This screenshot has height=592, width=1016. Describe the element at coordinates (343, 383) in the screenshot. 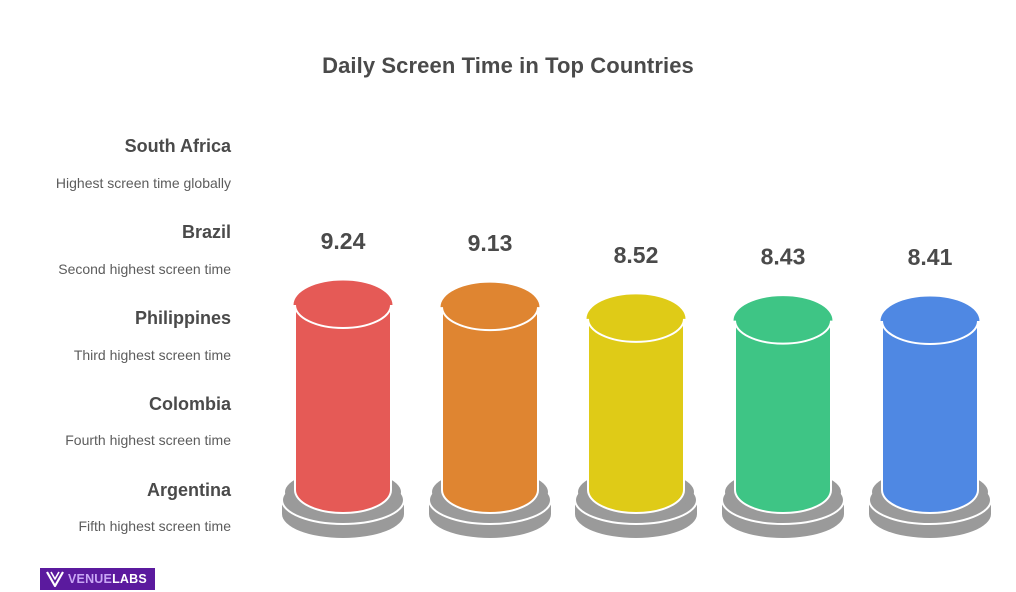

I see `cylinder-bar: 9.24` at that location.